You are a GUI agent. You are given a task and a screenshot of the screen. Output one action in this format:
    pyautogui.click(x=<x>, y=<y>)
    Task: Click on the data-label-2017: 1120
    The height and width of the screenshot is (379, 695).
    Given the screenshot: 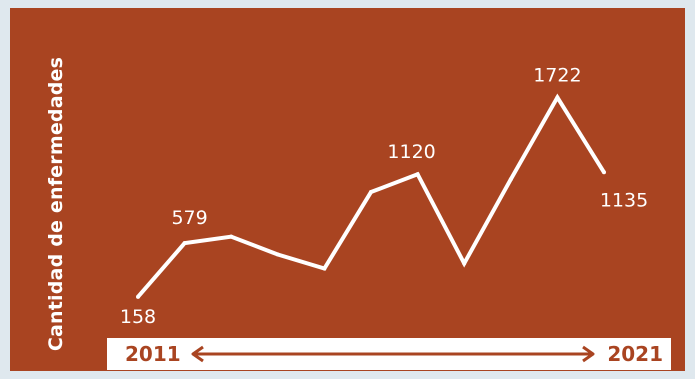 What is the action you would take?
    pyautogui.click(x=411, y=152)
    